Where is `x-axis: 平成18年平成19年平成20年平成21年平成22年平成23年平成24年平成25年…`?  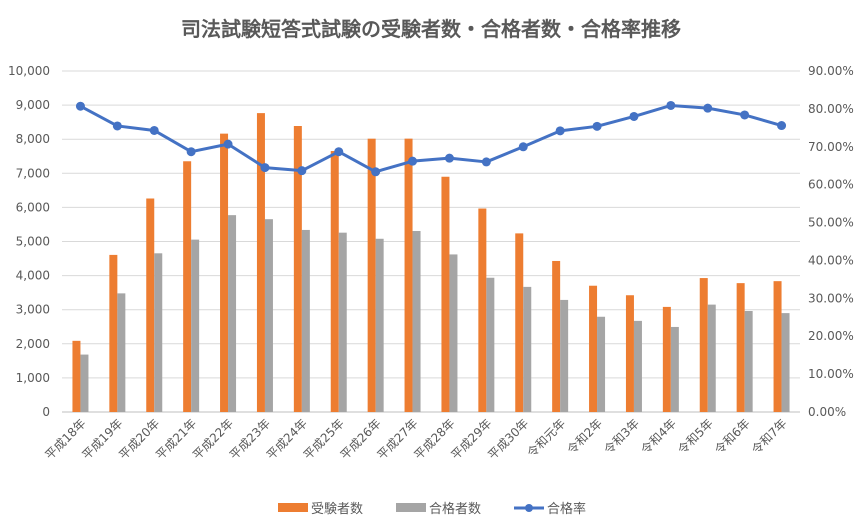 x-axis: 平成18年平成19年平成20年平成21年平成22年平成23年平成24年平成25年… is located at coordinates (415, 439).